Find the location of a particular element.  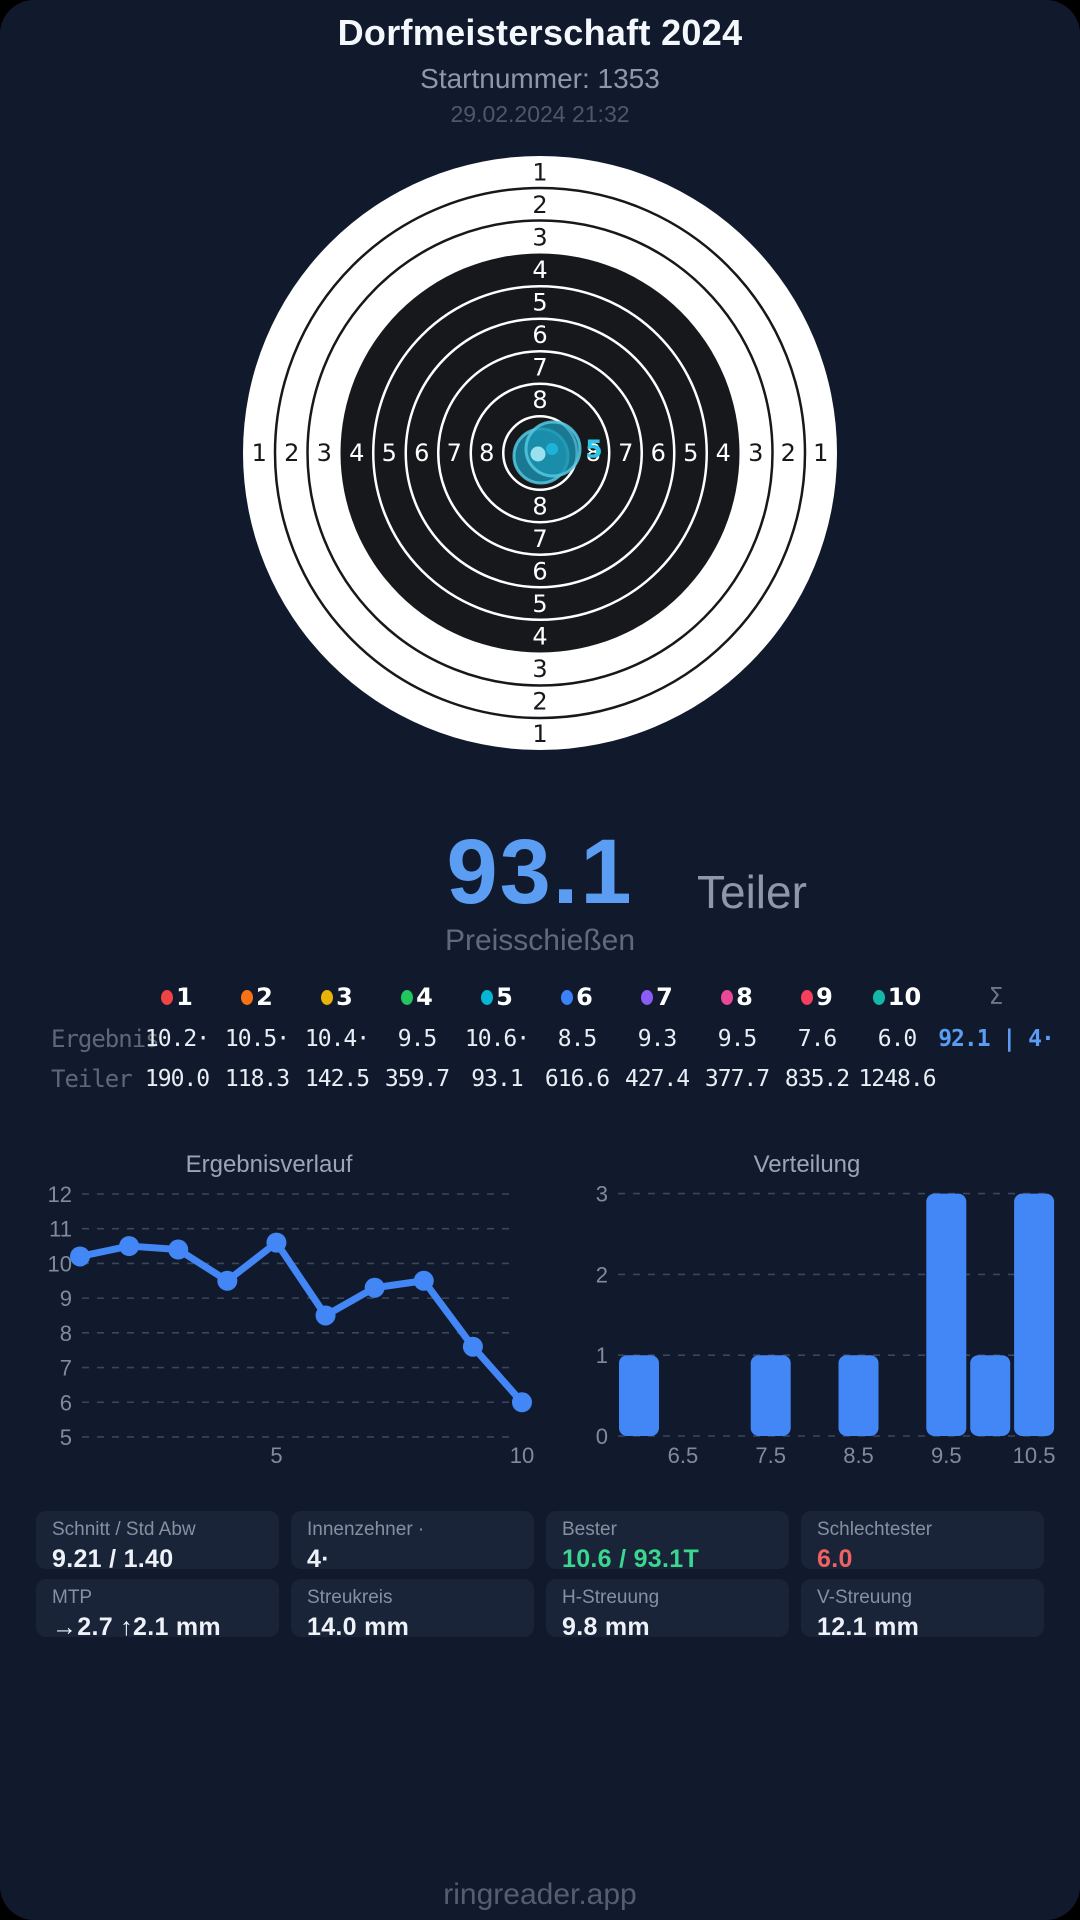

stat-label: Schlechtester is located at coordinates (875, 1529).